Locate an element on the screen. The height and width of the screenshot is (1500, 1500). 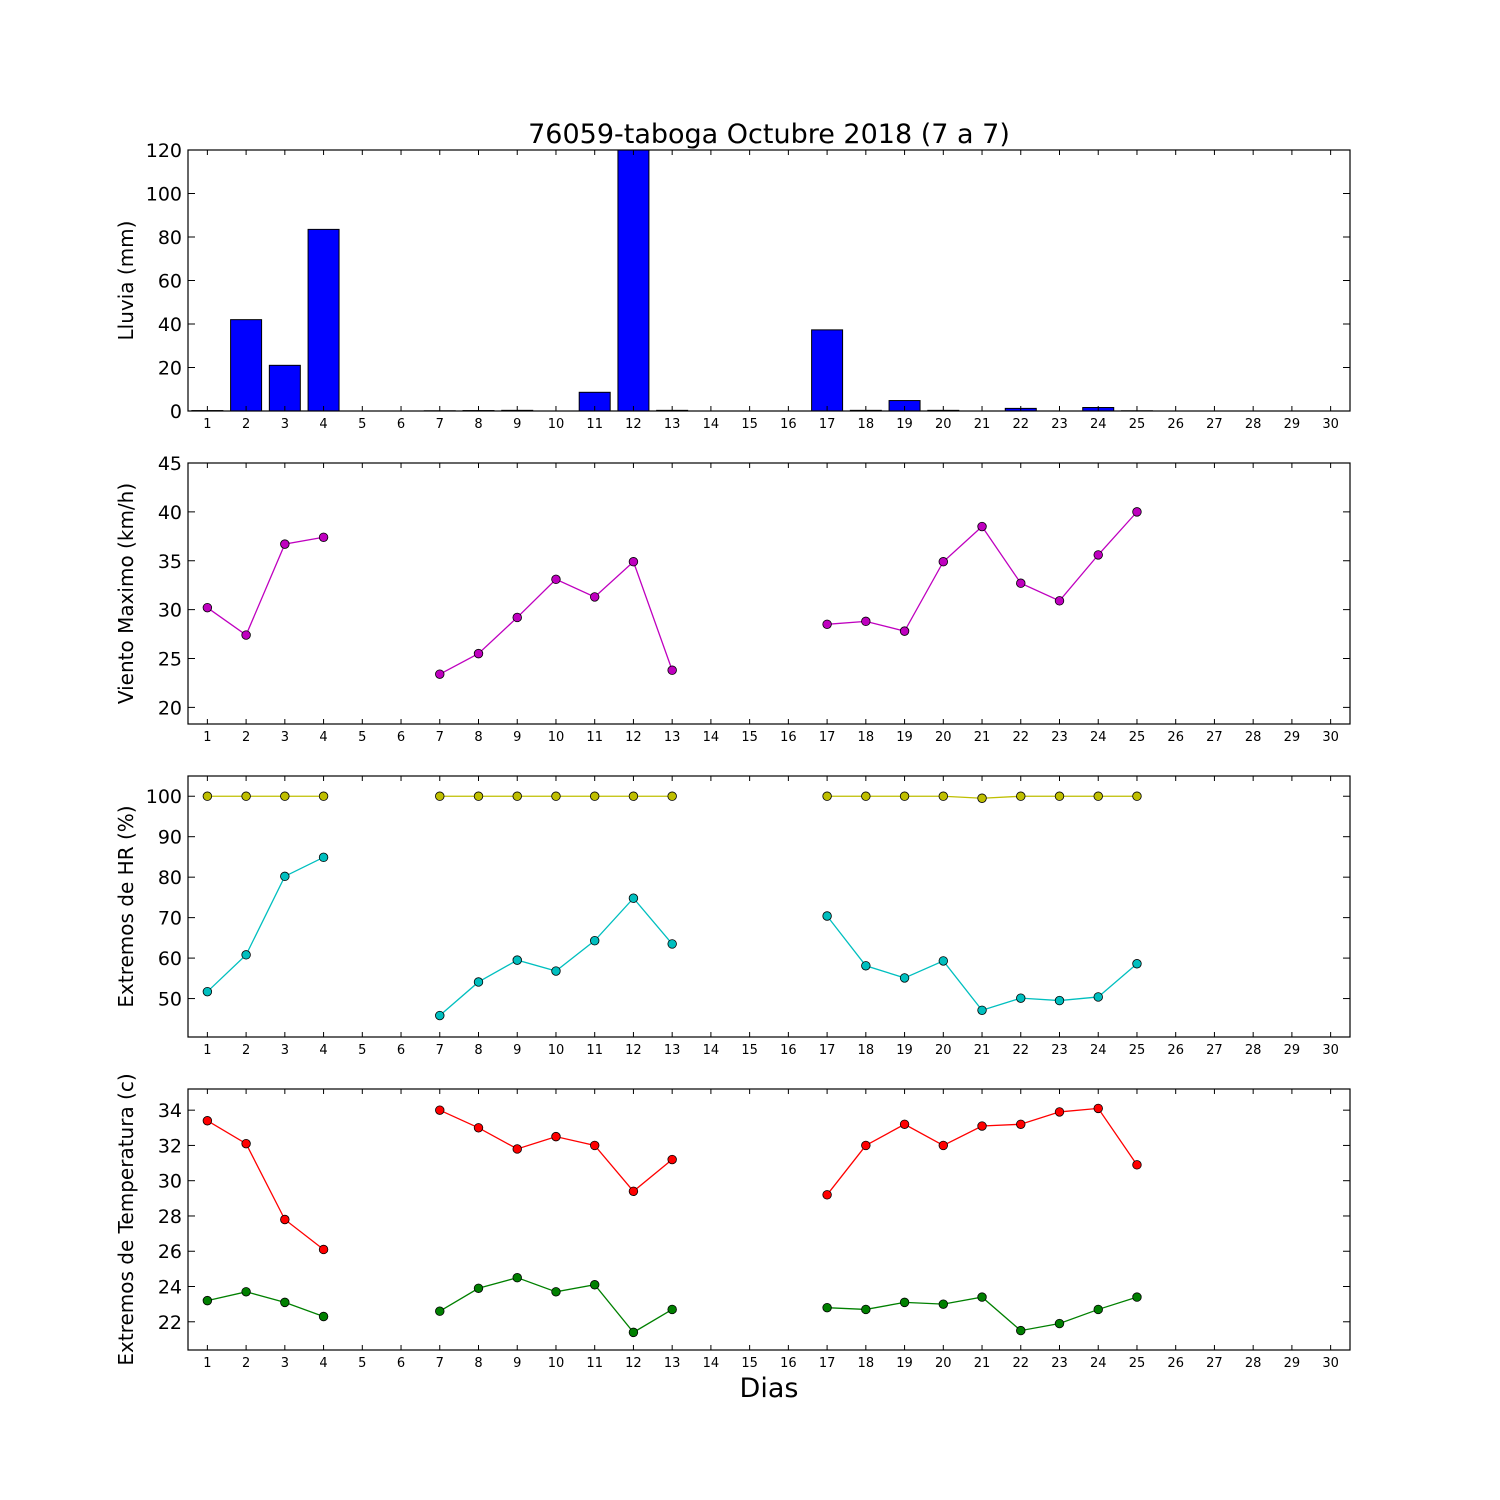
x-tick-label: 14 is located at coordinates (711, 1050).